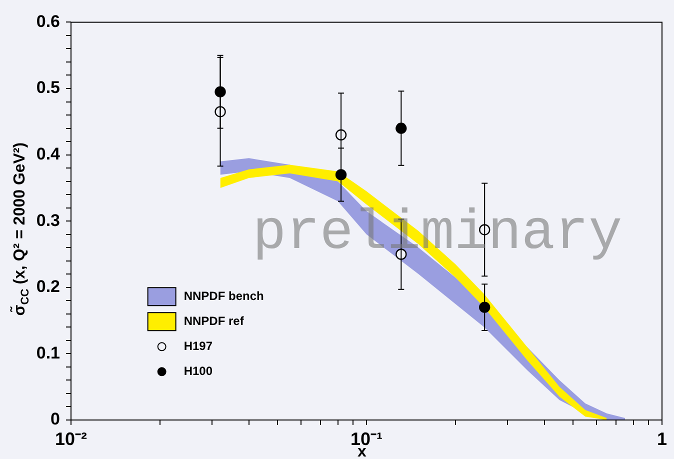 The height and width of the screenshot is (459, 674). Describe the element at coordinates (48, 286) in the screenshot. I see `y-tick-label: 0.2` at that location.